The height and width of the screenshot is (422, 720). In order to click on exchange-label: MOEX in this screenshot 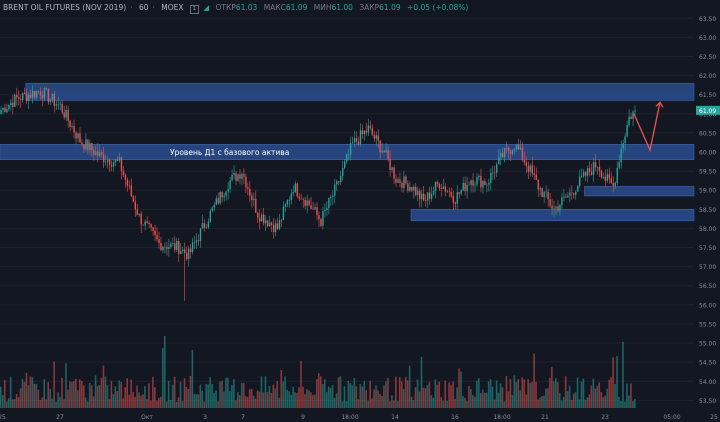, I will do `click(172, 7)`.